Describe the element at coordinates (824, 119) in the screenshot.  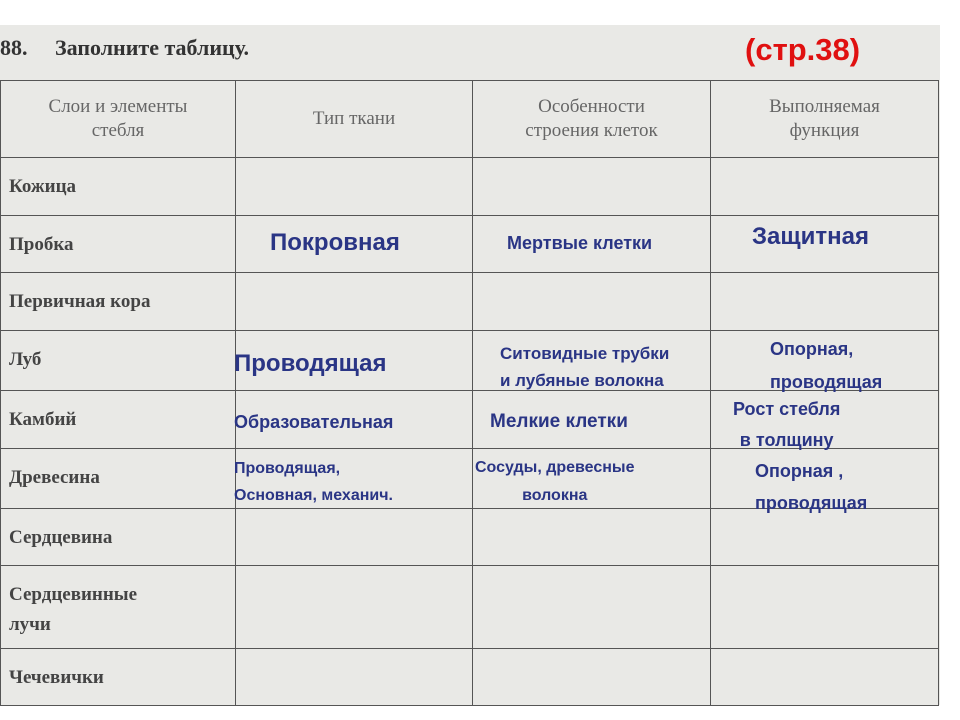
I see `header-cell: Выполняемая функция` at that location.